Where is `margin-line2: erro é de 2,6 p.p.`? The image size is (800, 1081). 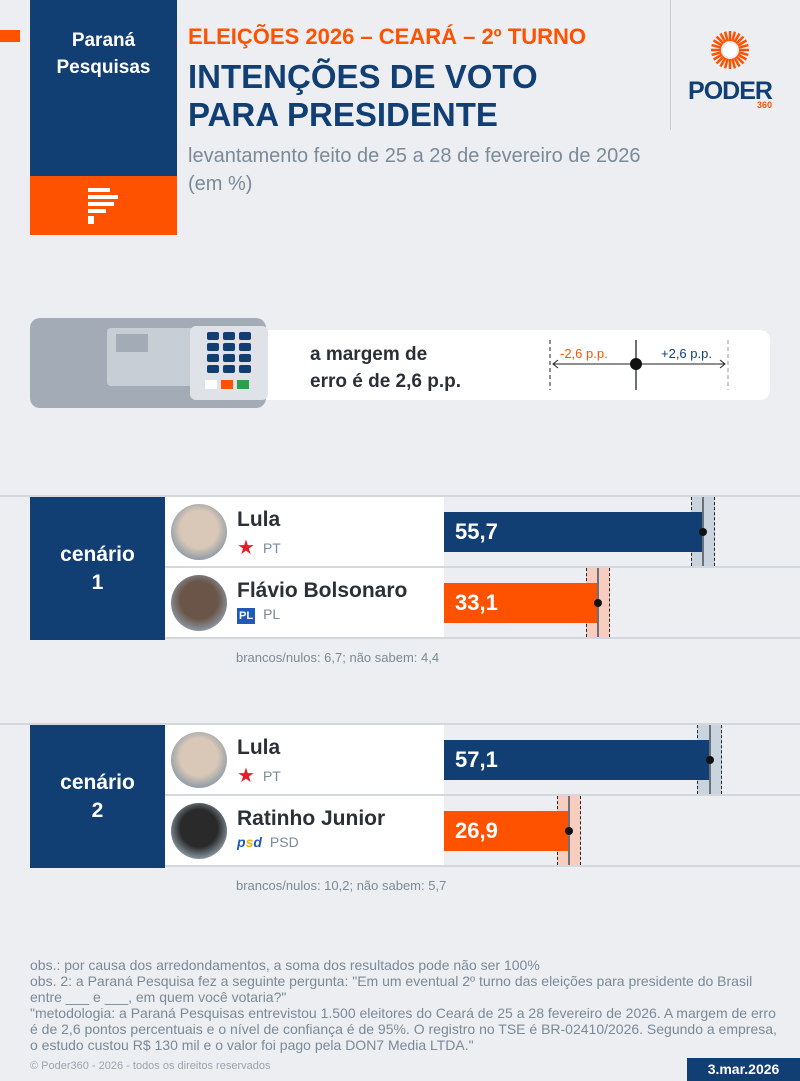
margin-line2: erro é de 2,6 p.p. is located at coordinates (385, 381).